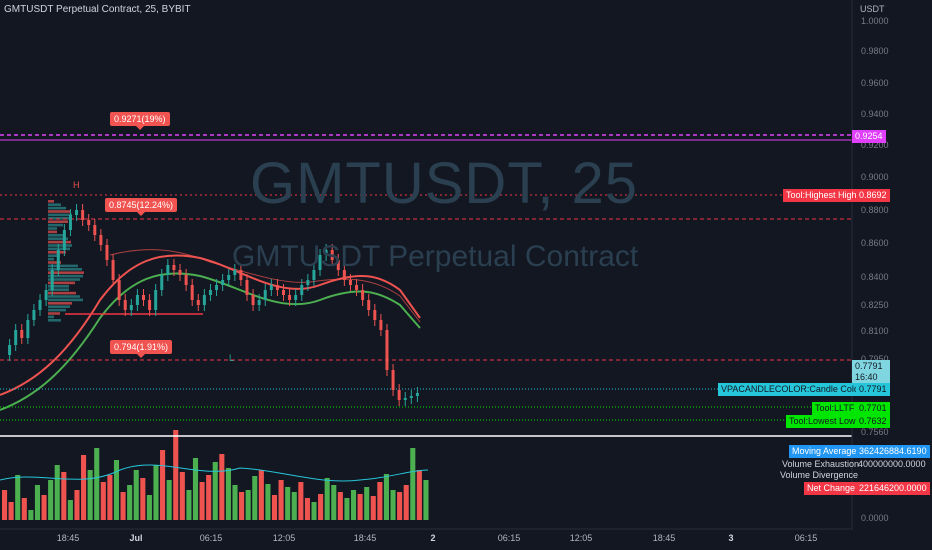  Describe the element at coordinates (444, 183) in the screenshot. I see `watermark-symbol: GMTUSDT, 25` at that location.